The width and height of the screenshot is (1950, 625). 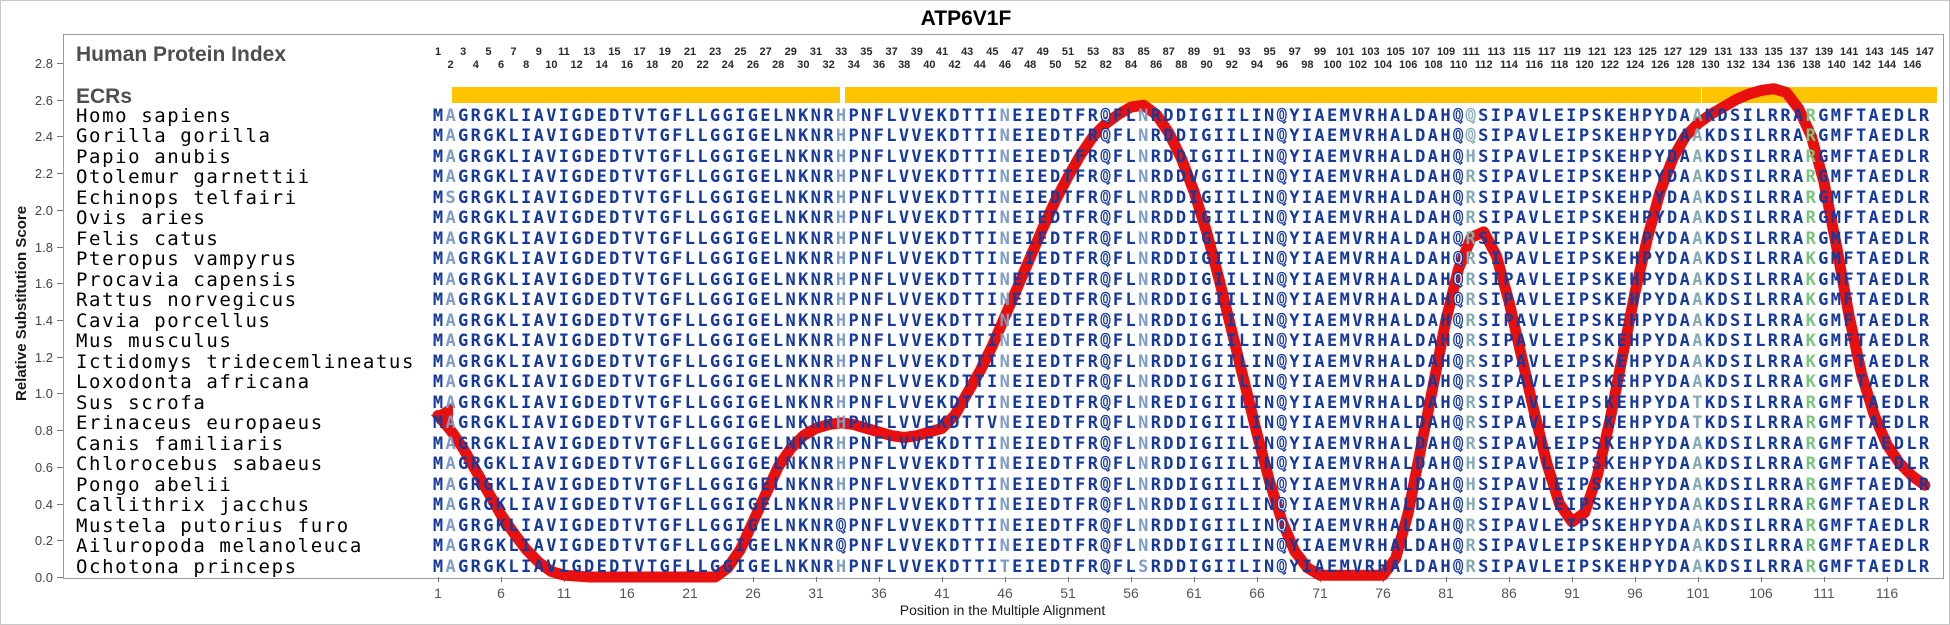 I want to click on x-tick-label: 56, so click(x=1131, y=593).